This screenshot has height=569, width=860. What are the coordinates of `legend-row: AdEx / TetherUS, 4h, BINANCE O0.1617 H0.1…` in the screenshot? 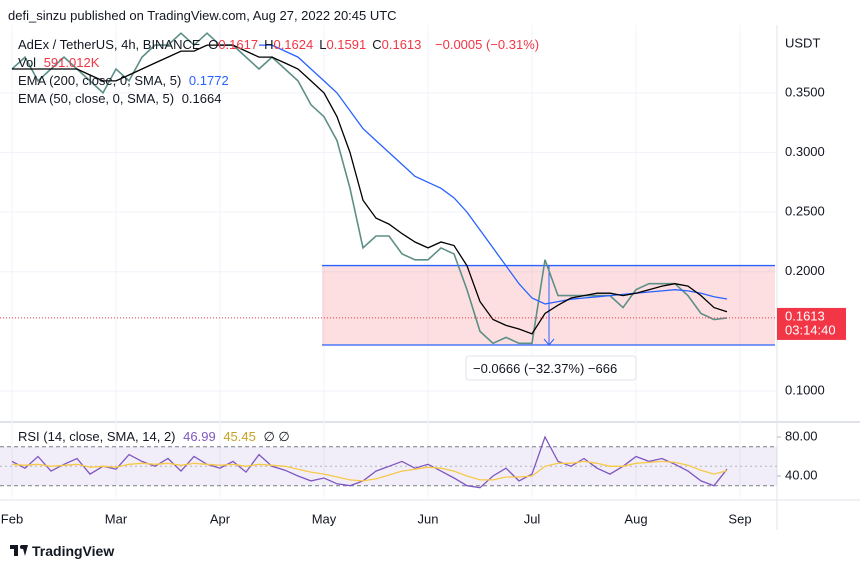 It's located at (280, 44).